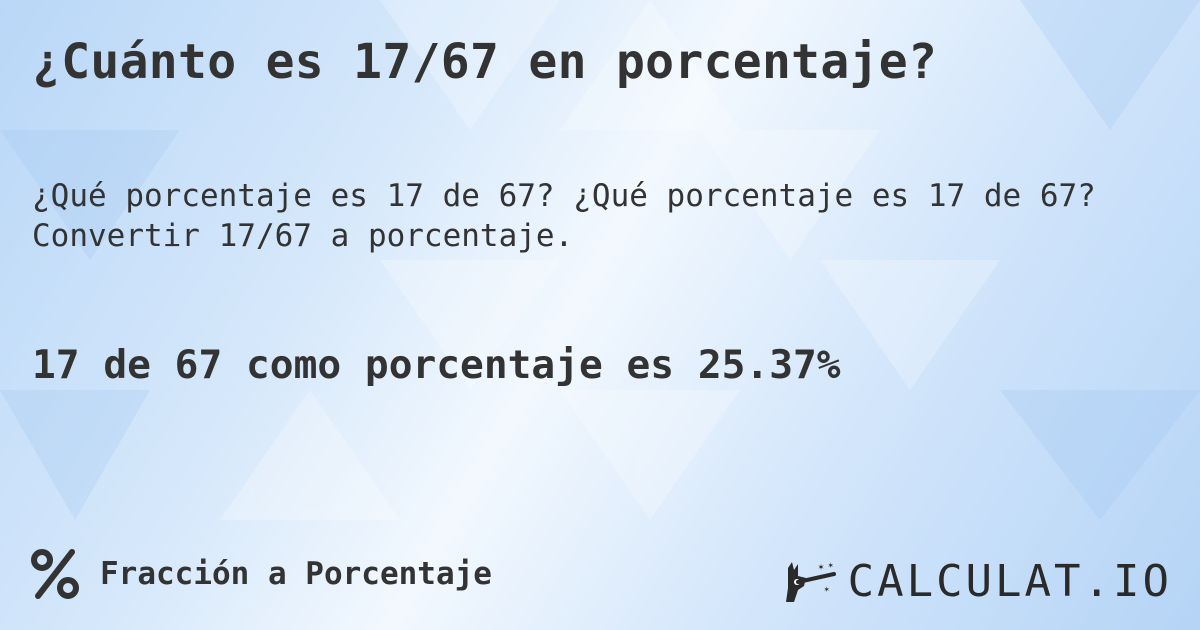 Image resolution: width=1200 pixels, height=630 pixels. What do you see at coordinates (436, 365) in the screenshot?
I see `result-text: 17 de 67 como porcentaje es 25.37%` at bounding box center [436, 365].